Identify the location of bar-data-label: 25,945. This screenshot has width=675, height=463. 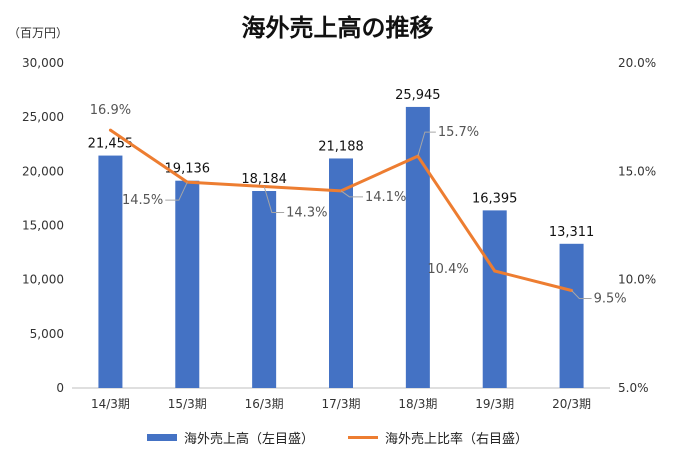
(418, 95).